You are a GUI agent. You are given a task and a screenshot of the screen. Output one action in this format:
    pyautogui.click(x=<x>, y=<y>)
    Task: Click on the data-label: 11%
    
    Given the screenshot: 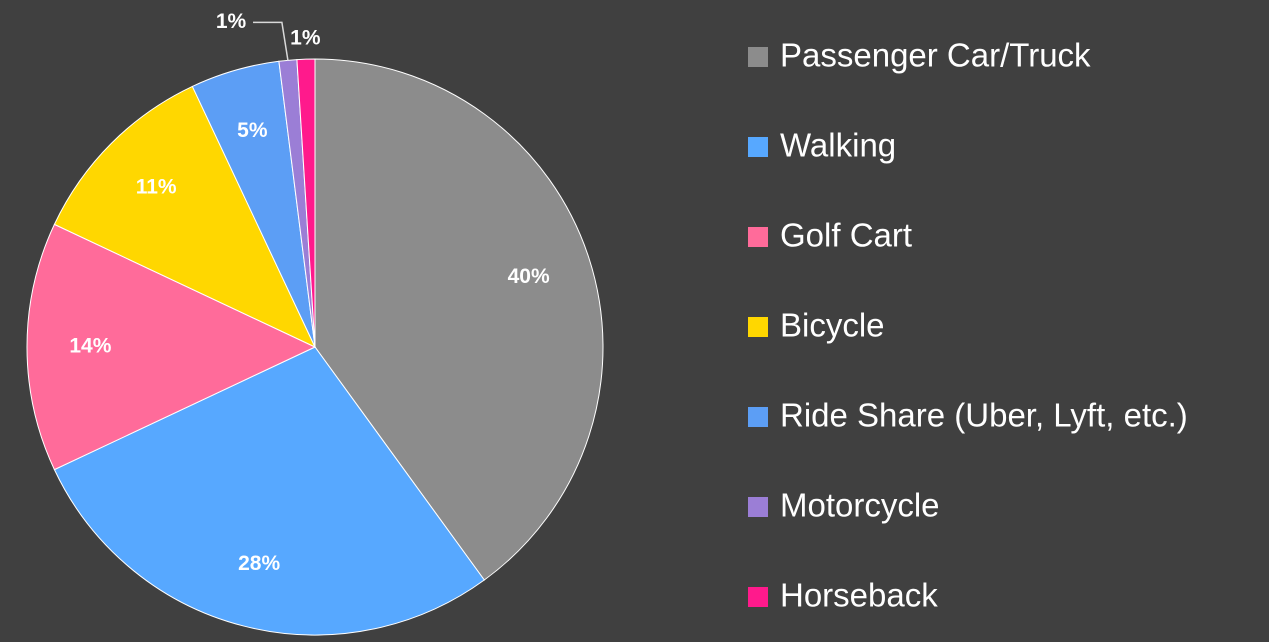 What is the action you would take?
    pyautogui.click(x=156, y=187)
    